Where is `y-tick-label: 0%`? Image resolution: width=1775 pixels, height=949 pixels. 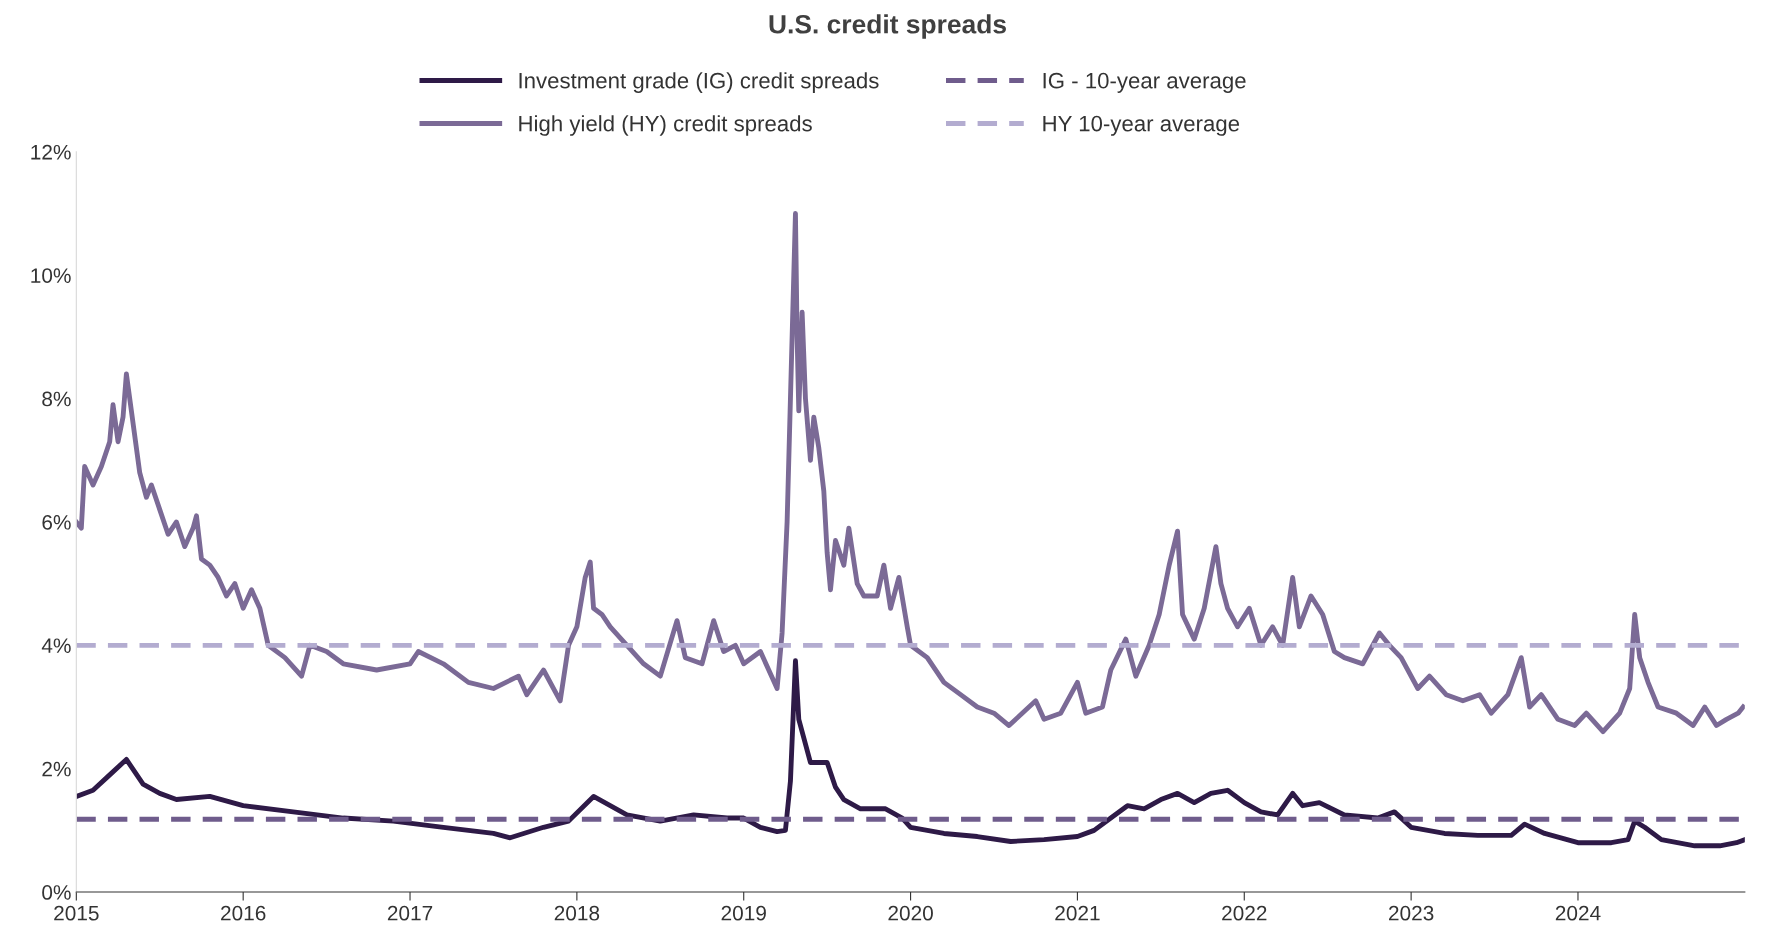 y-tick-label: 0% is located at coordinates (56, 892).